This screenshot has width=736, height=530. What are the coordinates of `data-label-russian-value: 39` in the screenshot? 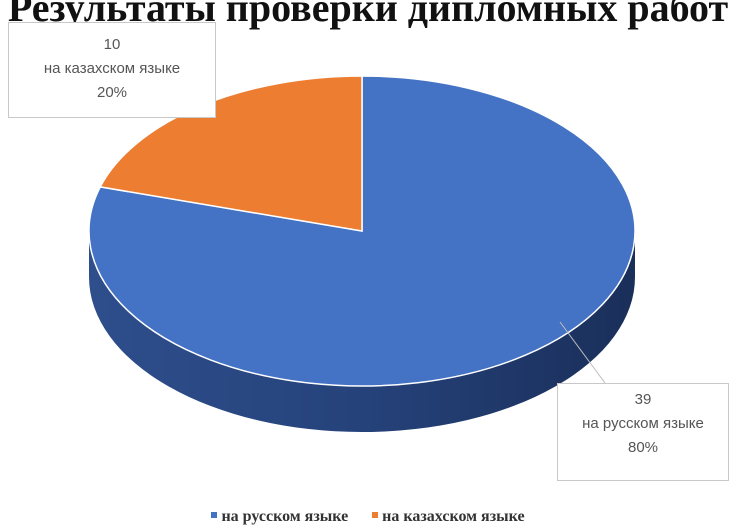 It's located at (643, 399).